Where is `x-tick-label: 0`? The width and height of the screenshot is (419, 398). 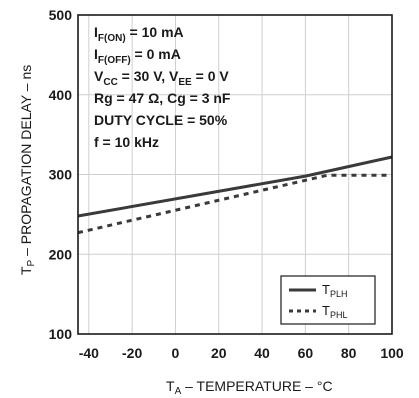
x-tick-label: 0 is located at coordinates (176, 353).